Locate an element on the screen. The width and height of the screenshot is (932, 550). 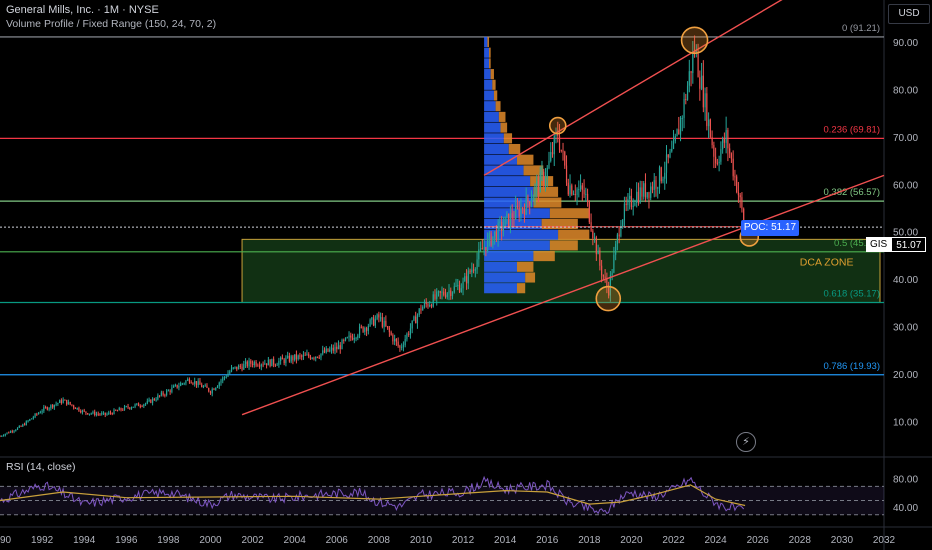
x-tick-label: 2002 is located at coordinates (252, 540).